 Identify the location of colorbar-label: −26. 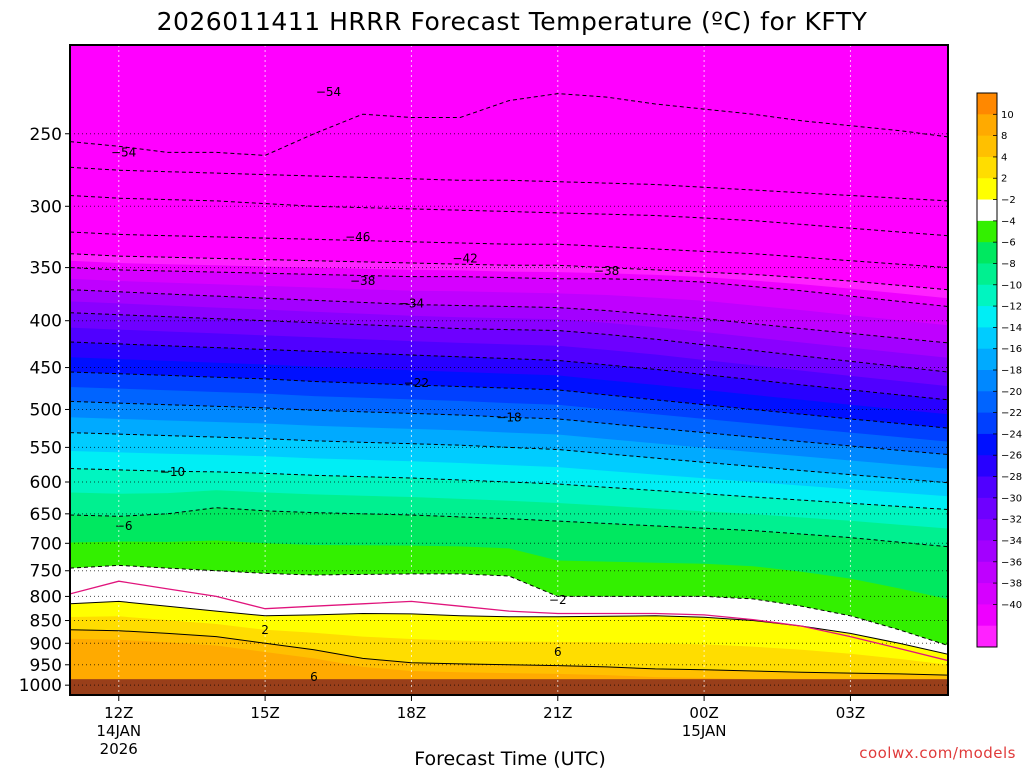
(1011, 456).